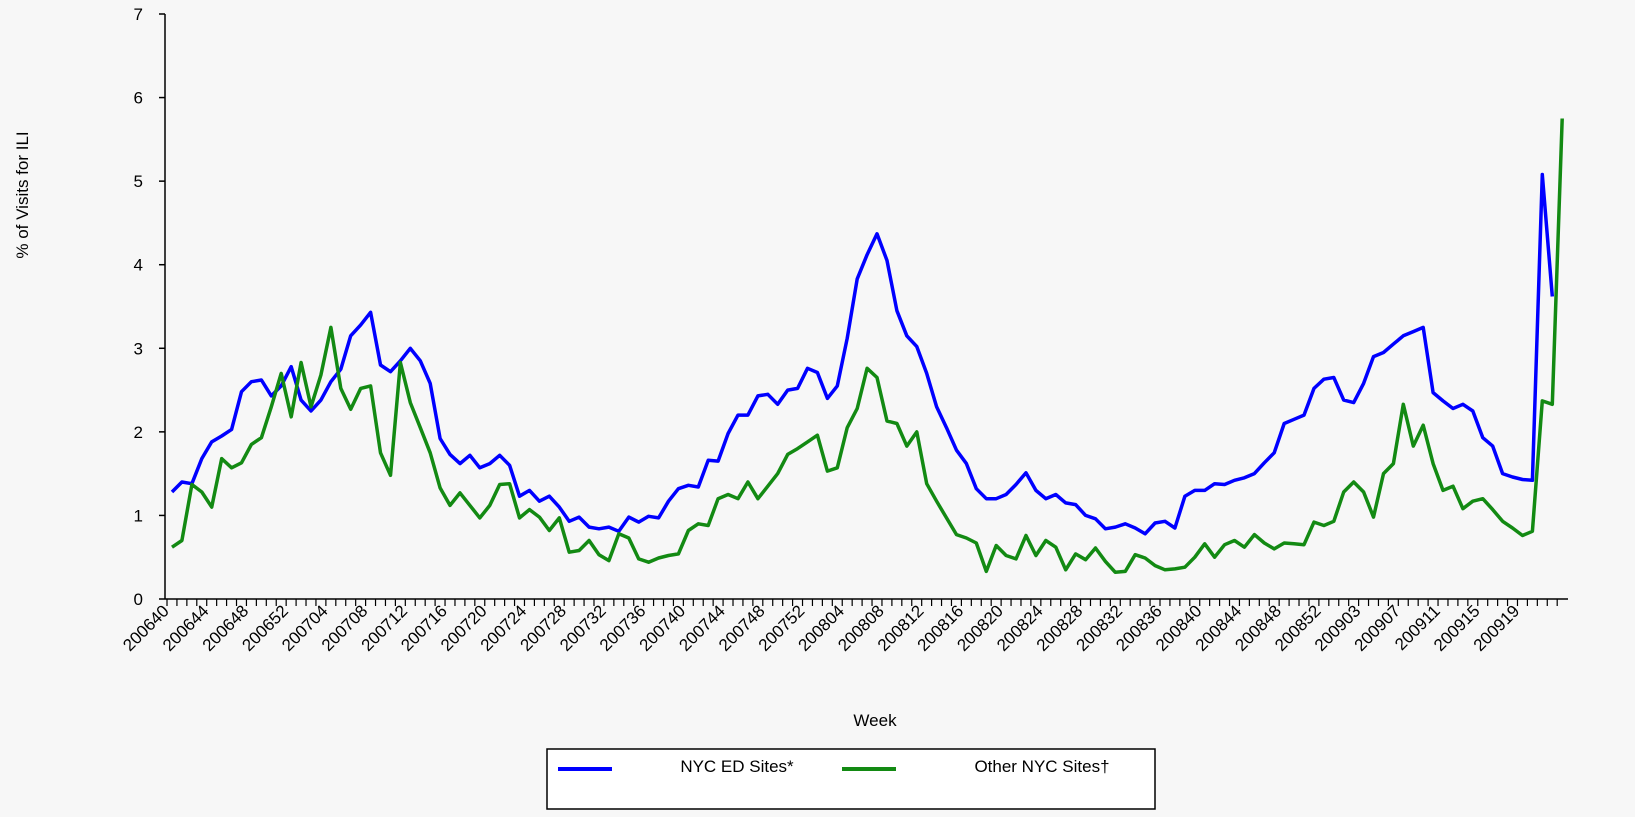 Image resolution: width=1635 pixels, height=817 pixels. I want to click on legend-label: NYC ED Sites*, so click(737, 766).